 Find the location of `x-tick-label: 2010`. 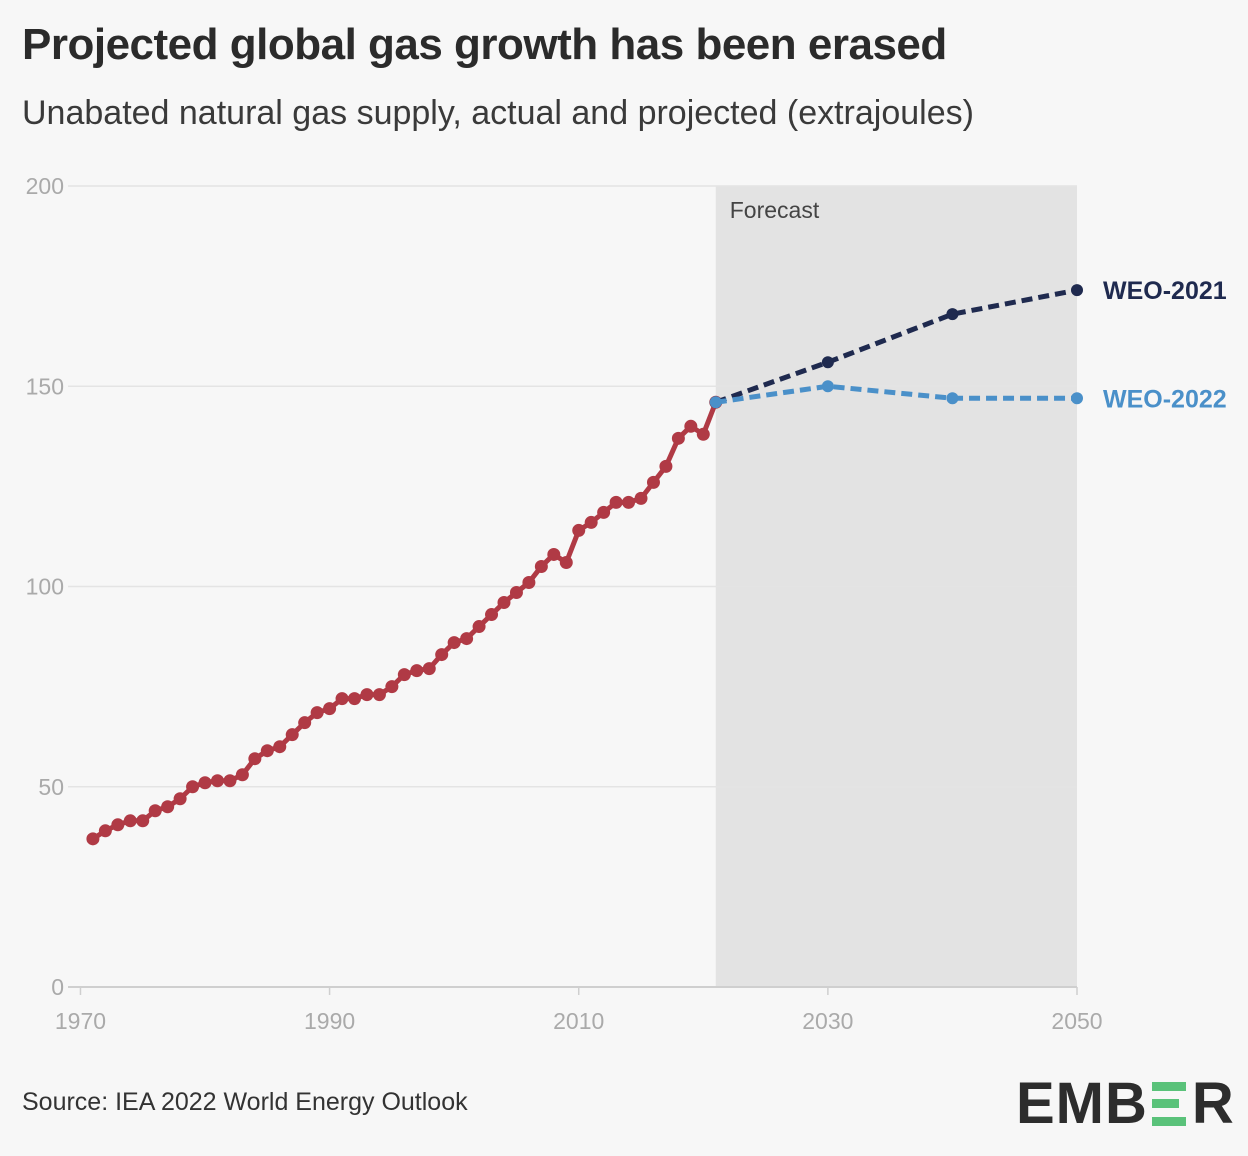

x-tick-label: 2010 is located at coordinates (578, 1021).